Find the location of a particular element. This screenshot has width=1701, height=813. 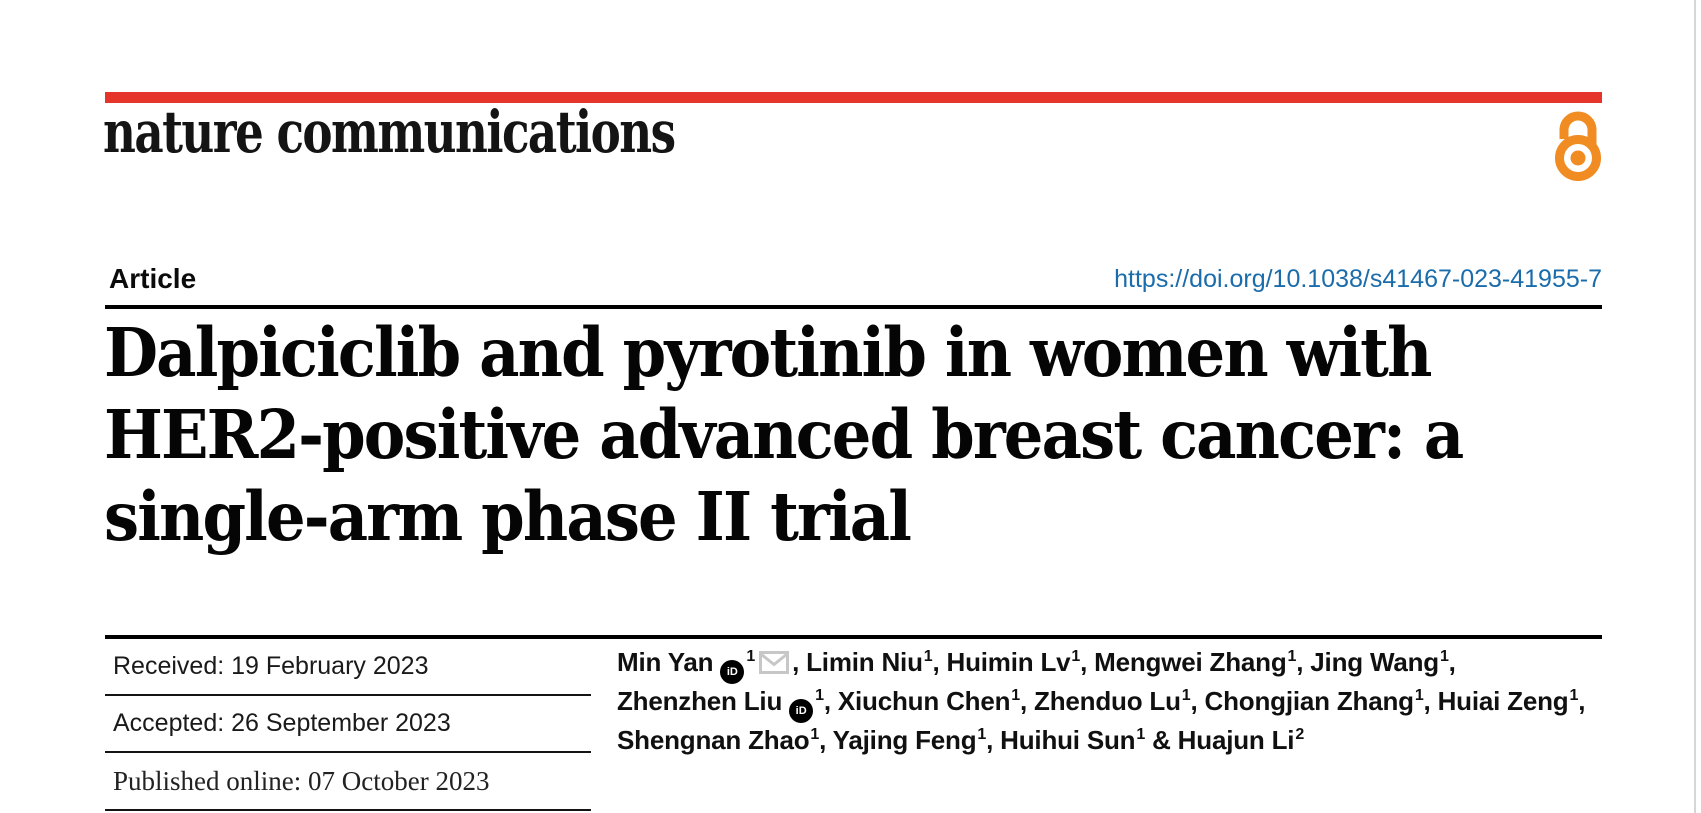

author-name-text: , Jing Wang is located at coordinates (1367, 662).